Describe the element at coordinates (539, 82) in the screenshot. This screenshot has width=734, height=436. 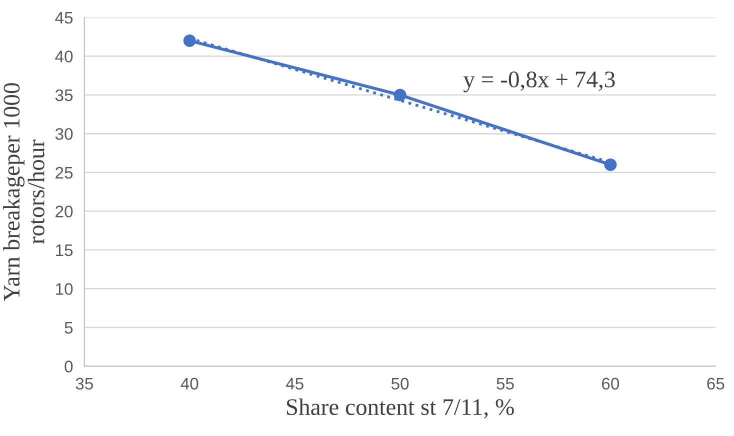
I see `annotation: y = -0,8x + 74,3` at that location.